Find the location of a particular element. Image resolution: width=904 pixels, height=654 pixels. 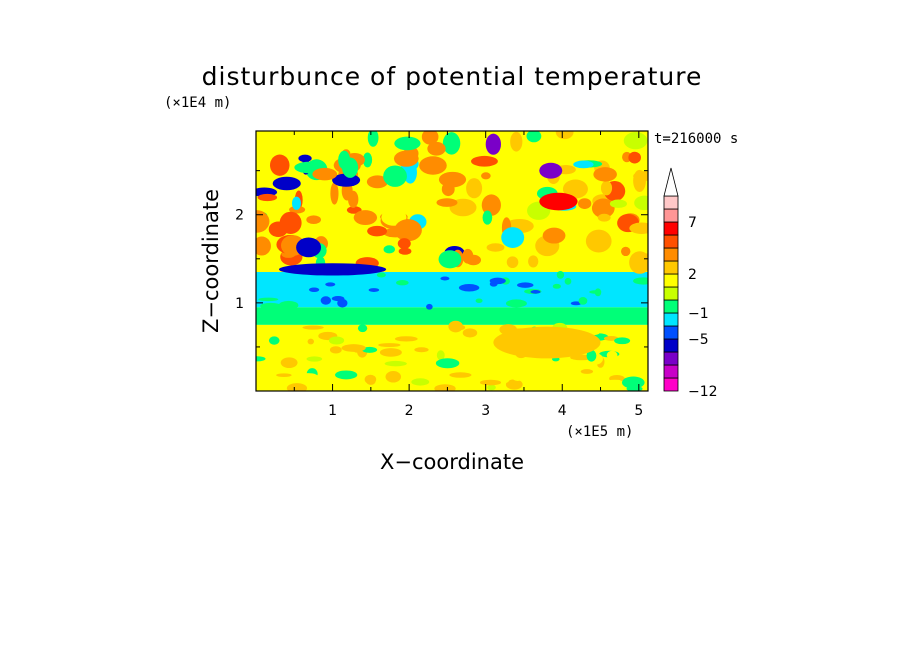

colorbar-extend-max is located at coordinates (671, 182).